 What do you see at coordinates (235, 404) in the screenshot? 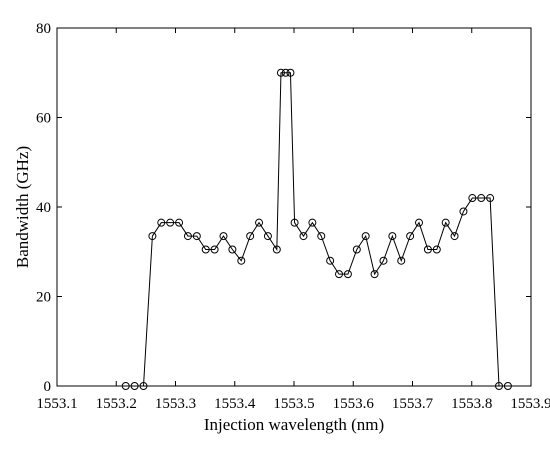
I see `x-tick-label: 1553.4` at bounding box center [235, 404].